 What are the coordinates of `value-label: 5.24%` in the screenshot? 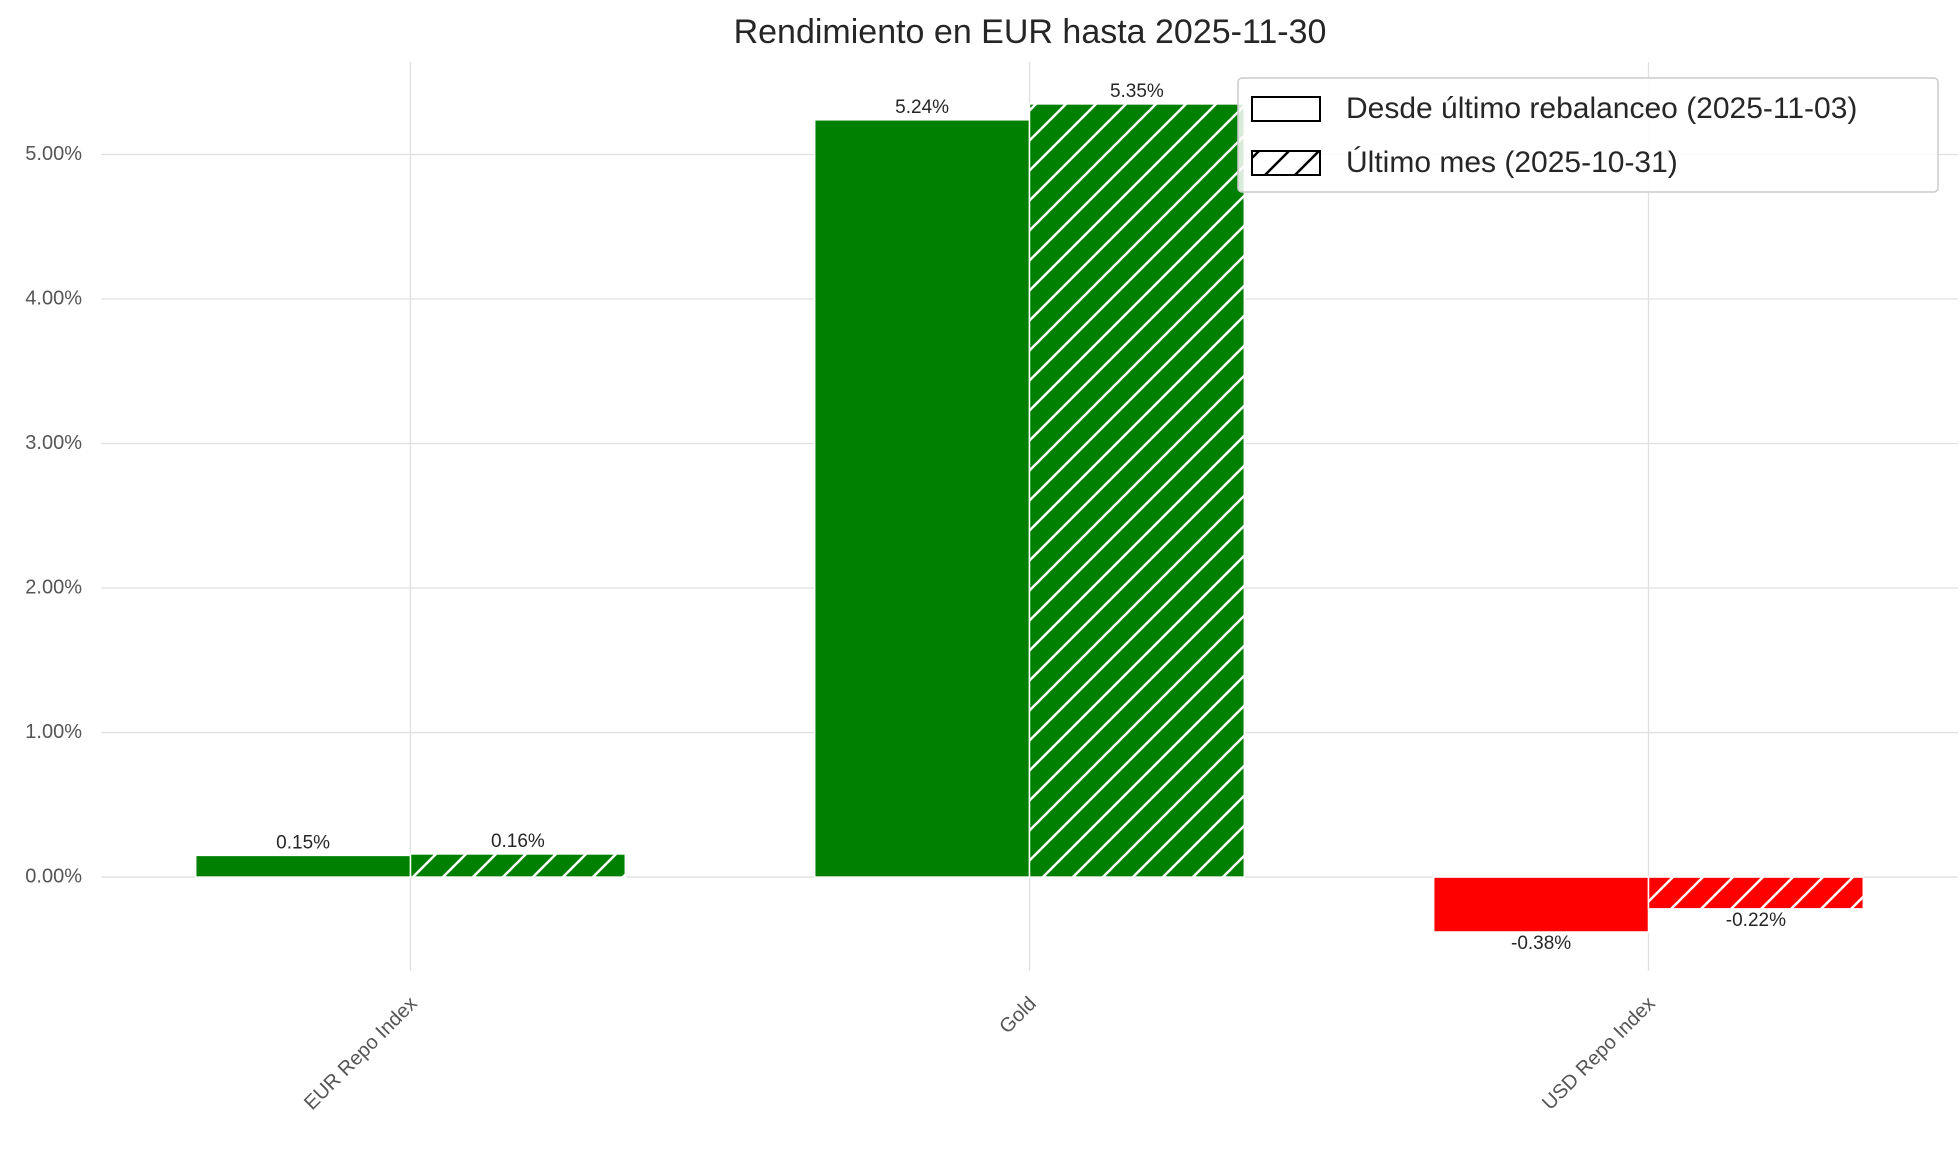 It's located at (922, 107).